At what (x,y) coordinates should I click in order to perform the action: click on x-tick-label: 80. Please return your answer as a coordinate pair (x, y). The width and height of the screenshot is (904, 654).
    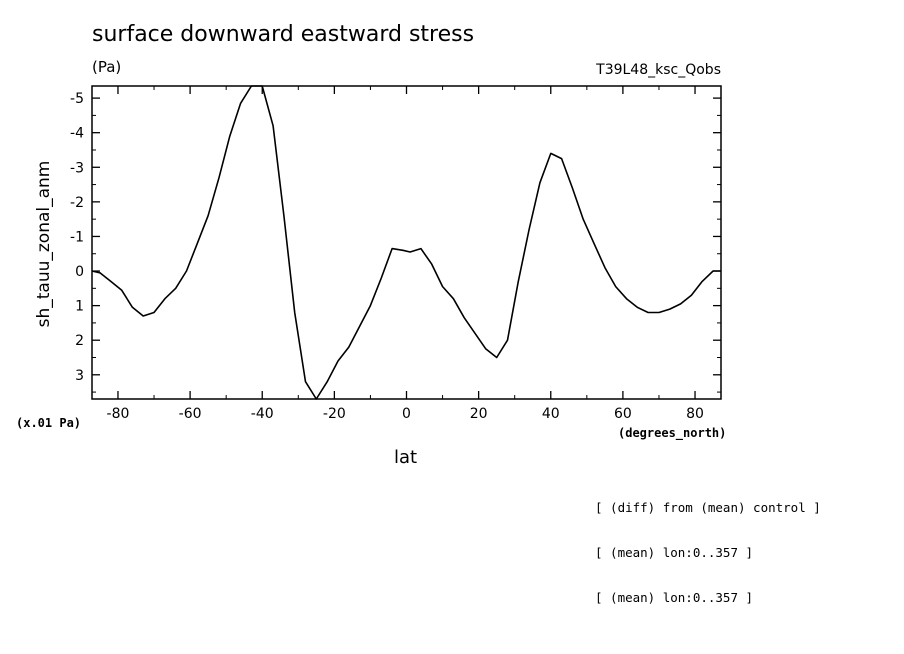
    Looking at the image, I should click on (695, 414).